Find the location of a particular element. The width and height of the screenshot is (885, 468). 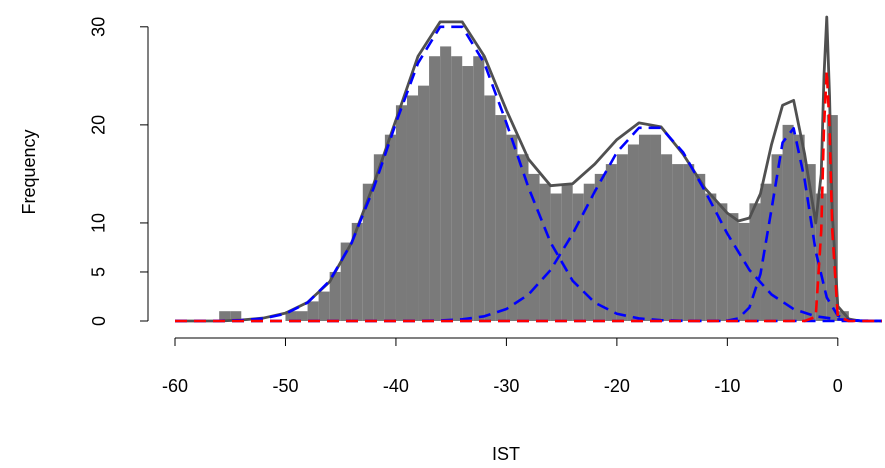

x-tick-label: -50 is located at coordinates (285, 386).